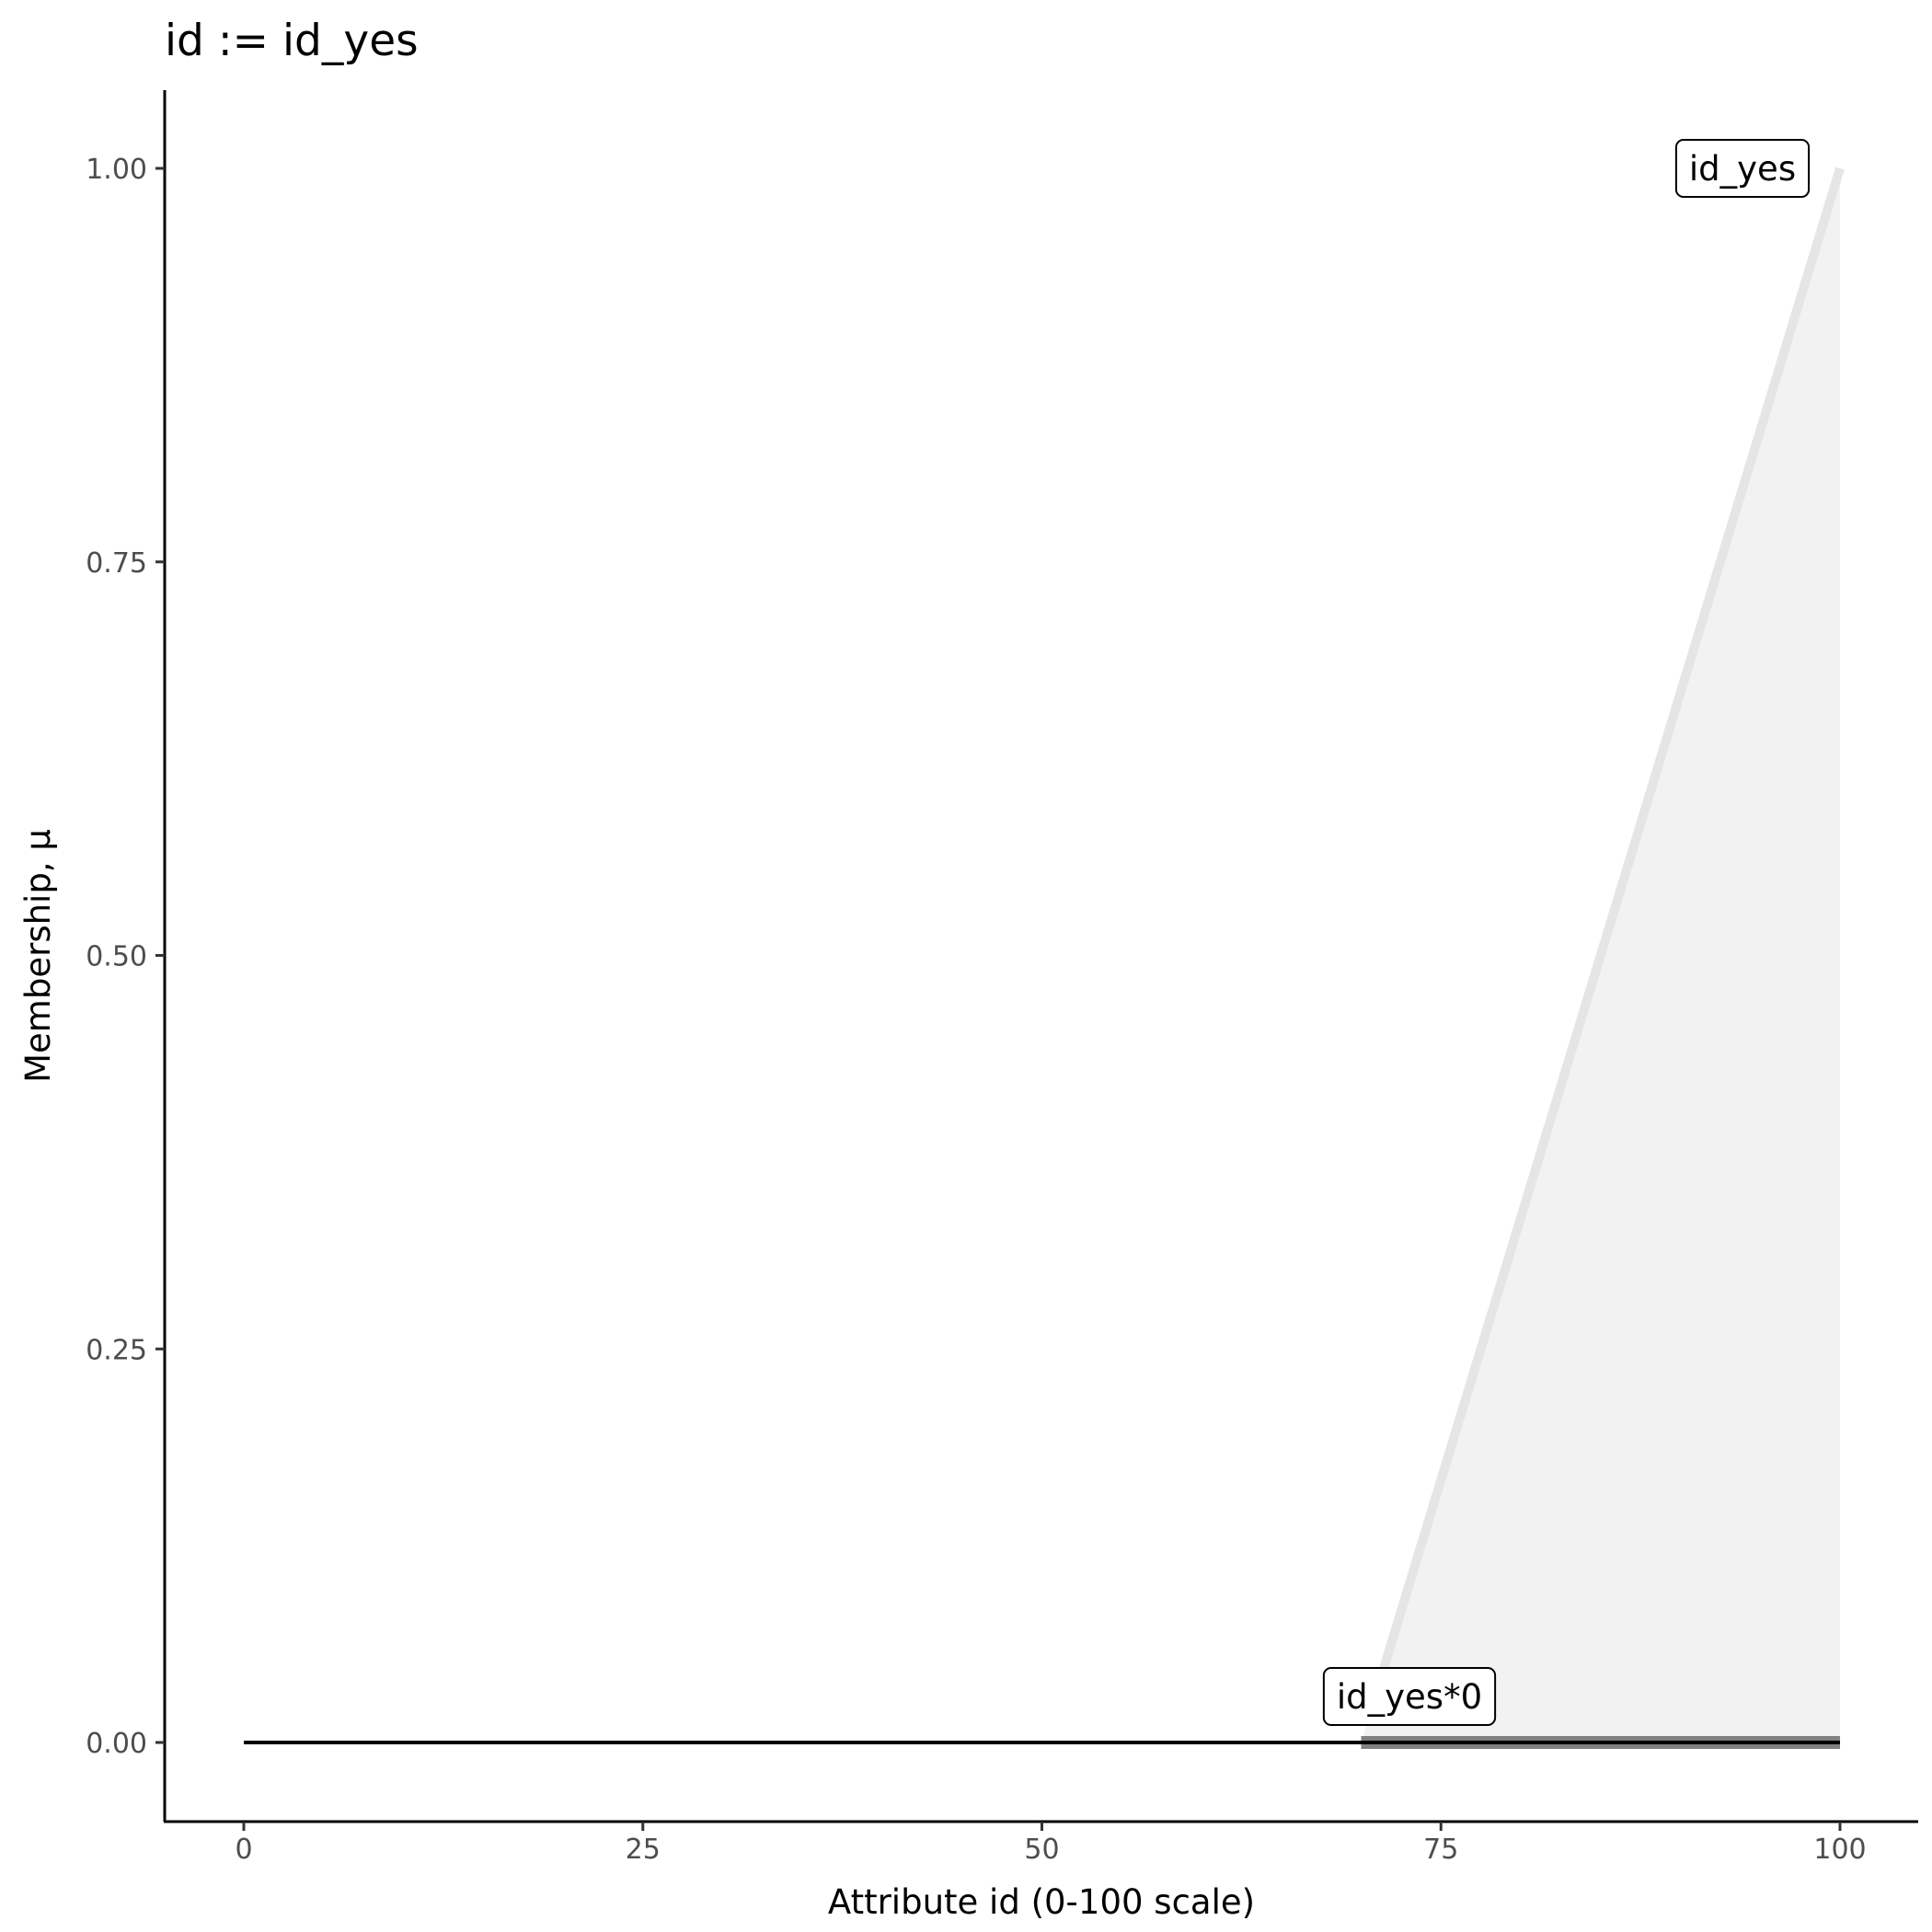  What do you see at coordinates (243, 1850) in the screenshot?
I see `x-tick-label: 0` at bounding box center [243, 1850].